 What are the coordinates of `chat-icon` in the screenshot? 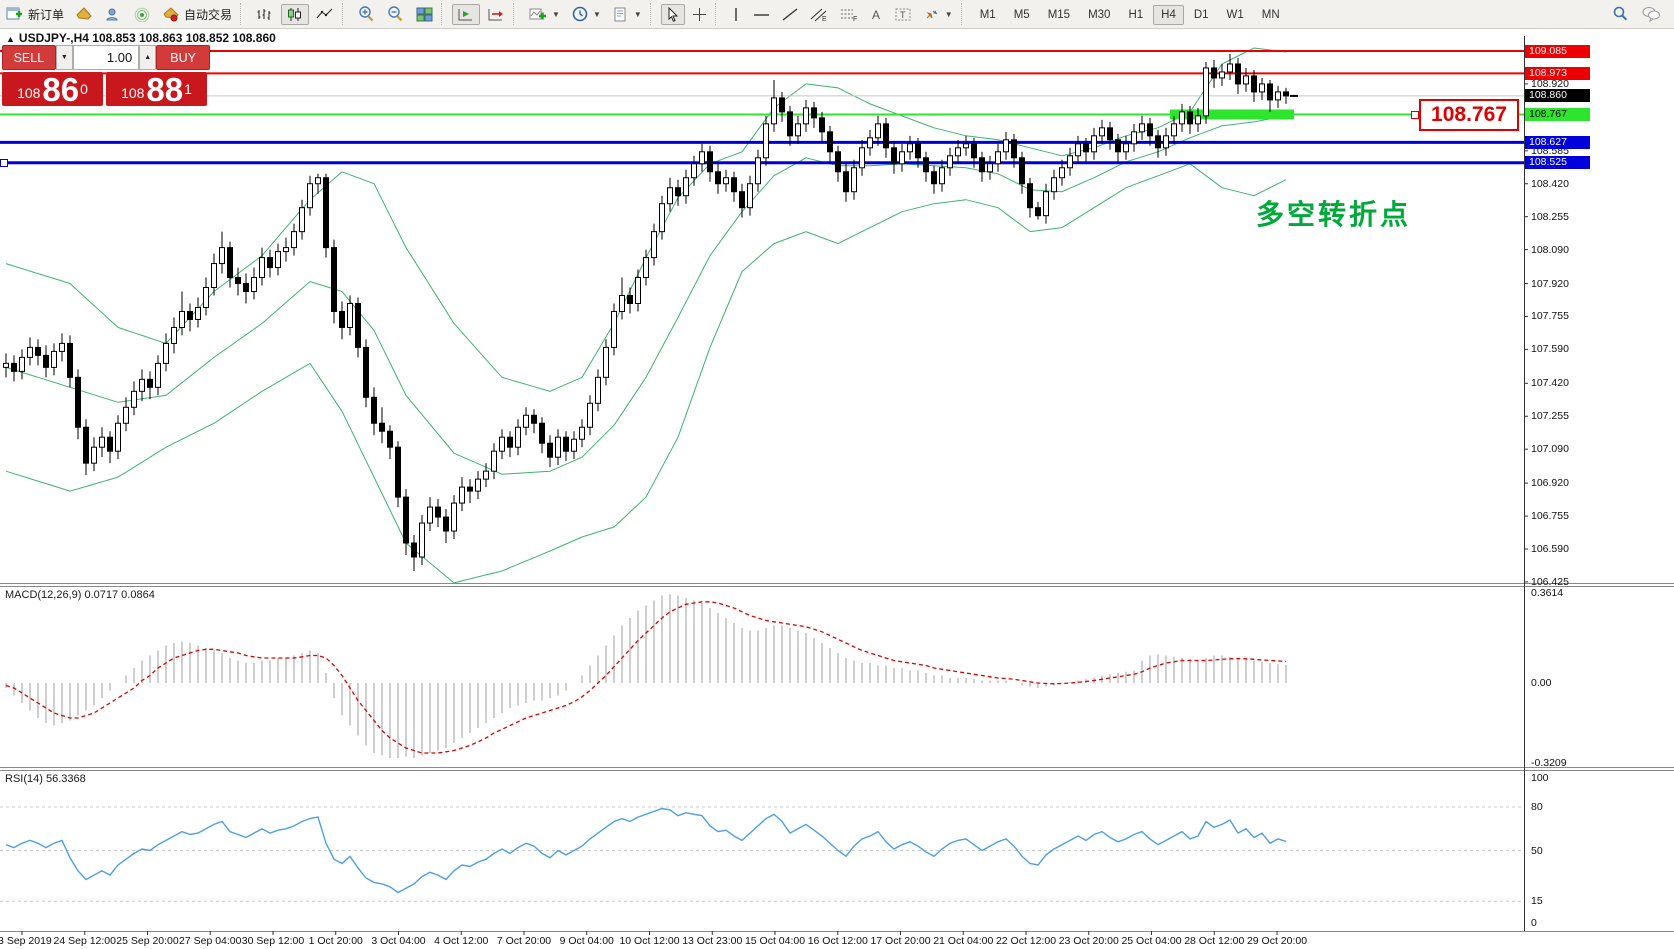 It's located at (1651, 14).